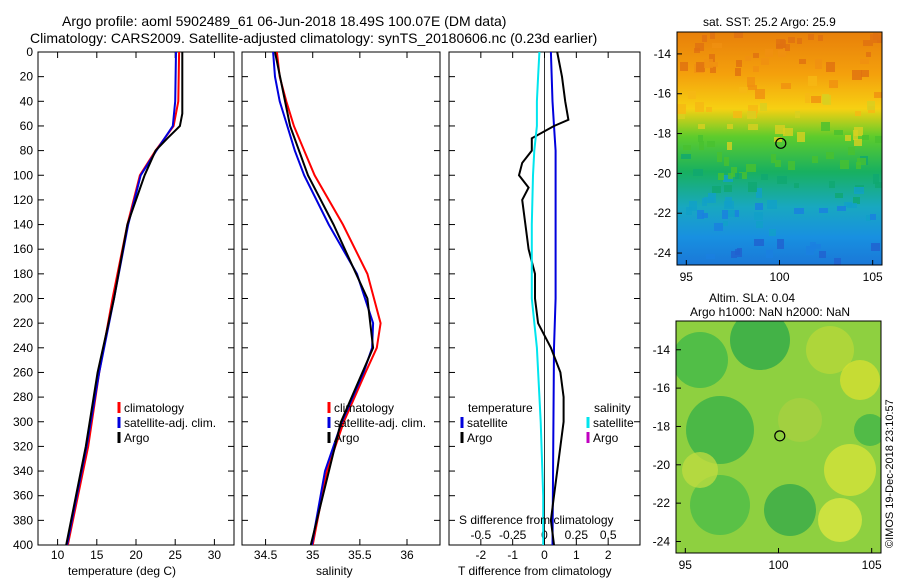 The height and width of the screenshot is (580, 900). Describe the element at coordinates (27, 77) in the screenshot. I see `depth-tick-label: 20` at that location.